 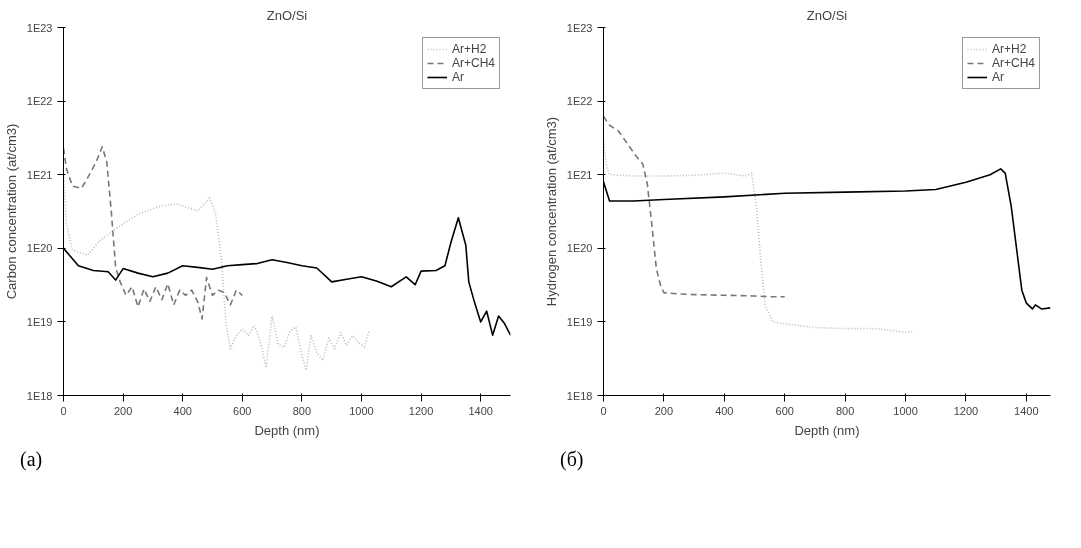 I want to click on y-axis-title: Hydrogen concentration (at/cm3), so click(x=551, y=211).